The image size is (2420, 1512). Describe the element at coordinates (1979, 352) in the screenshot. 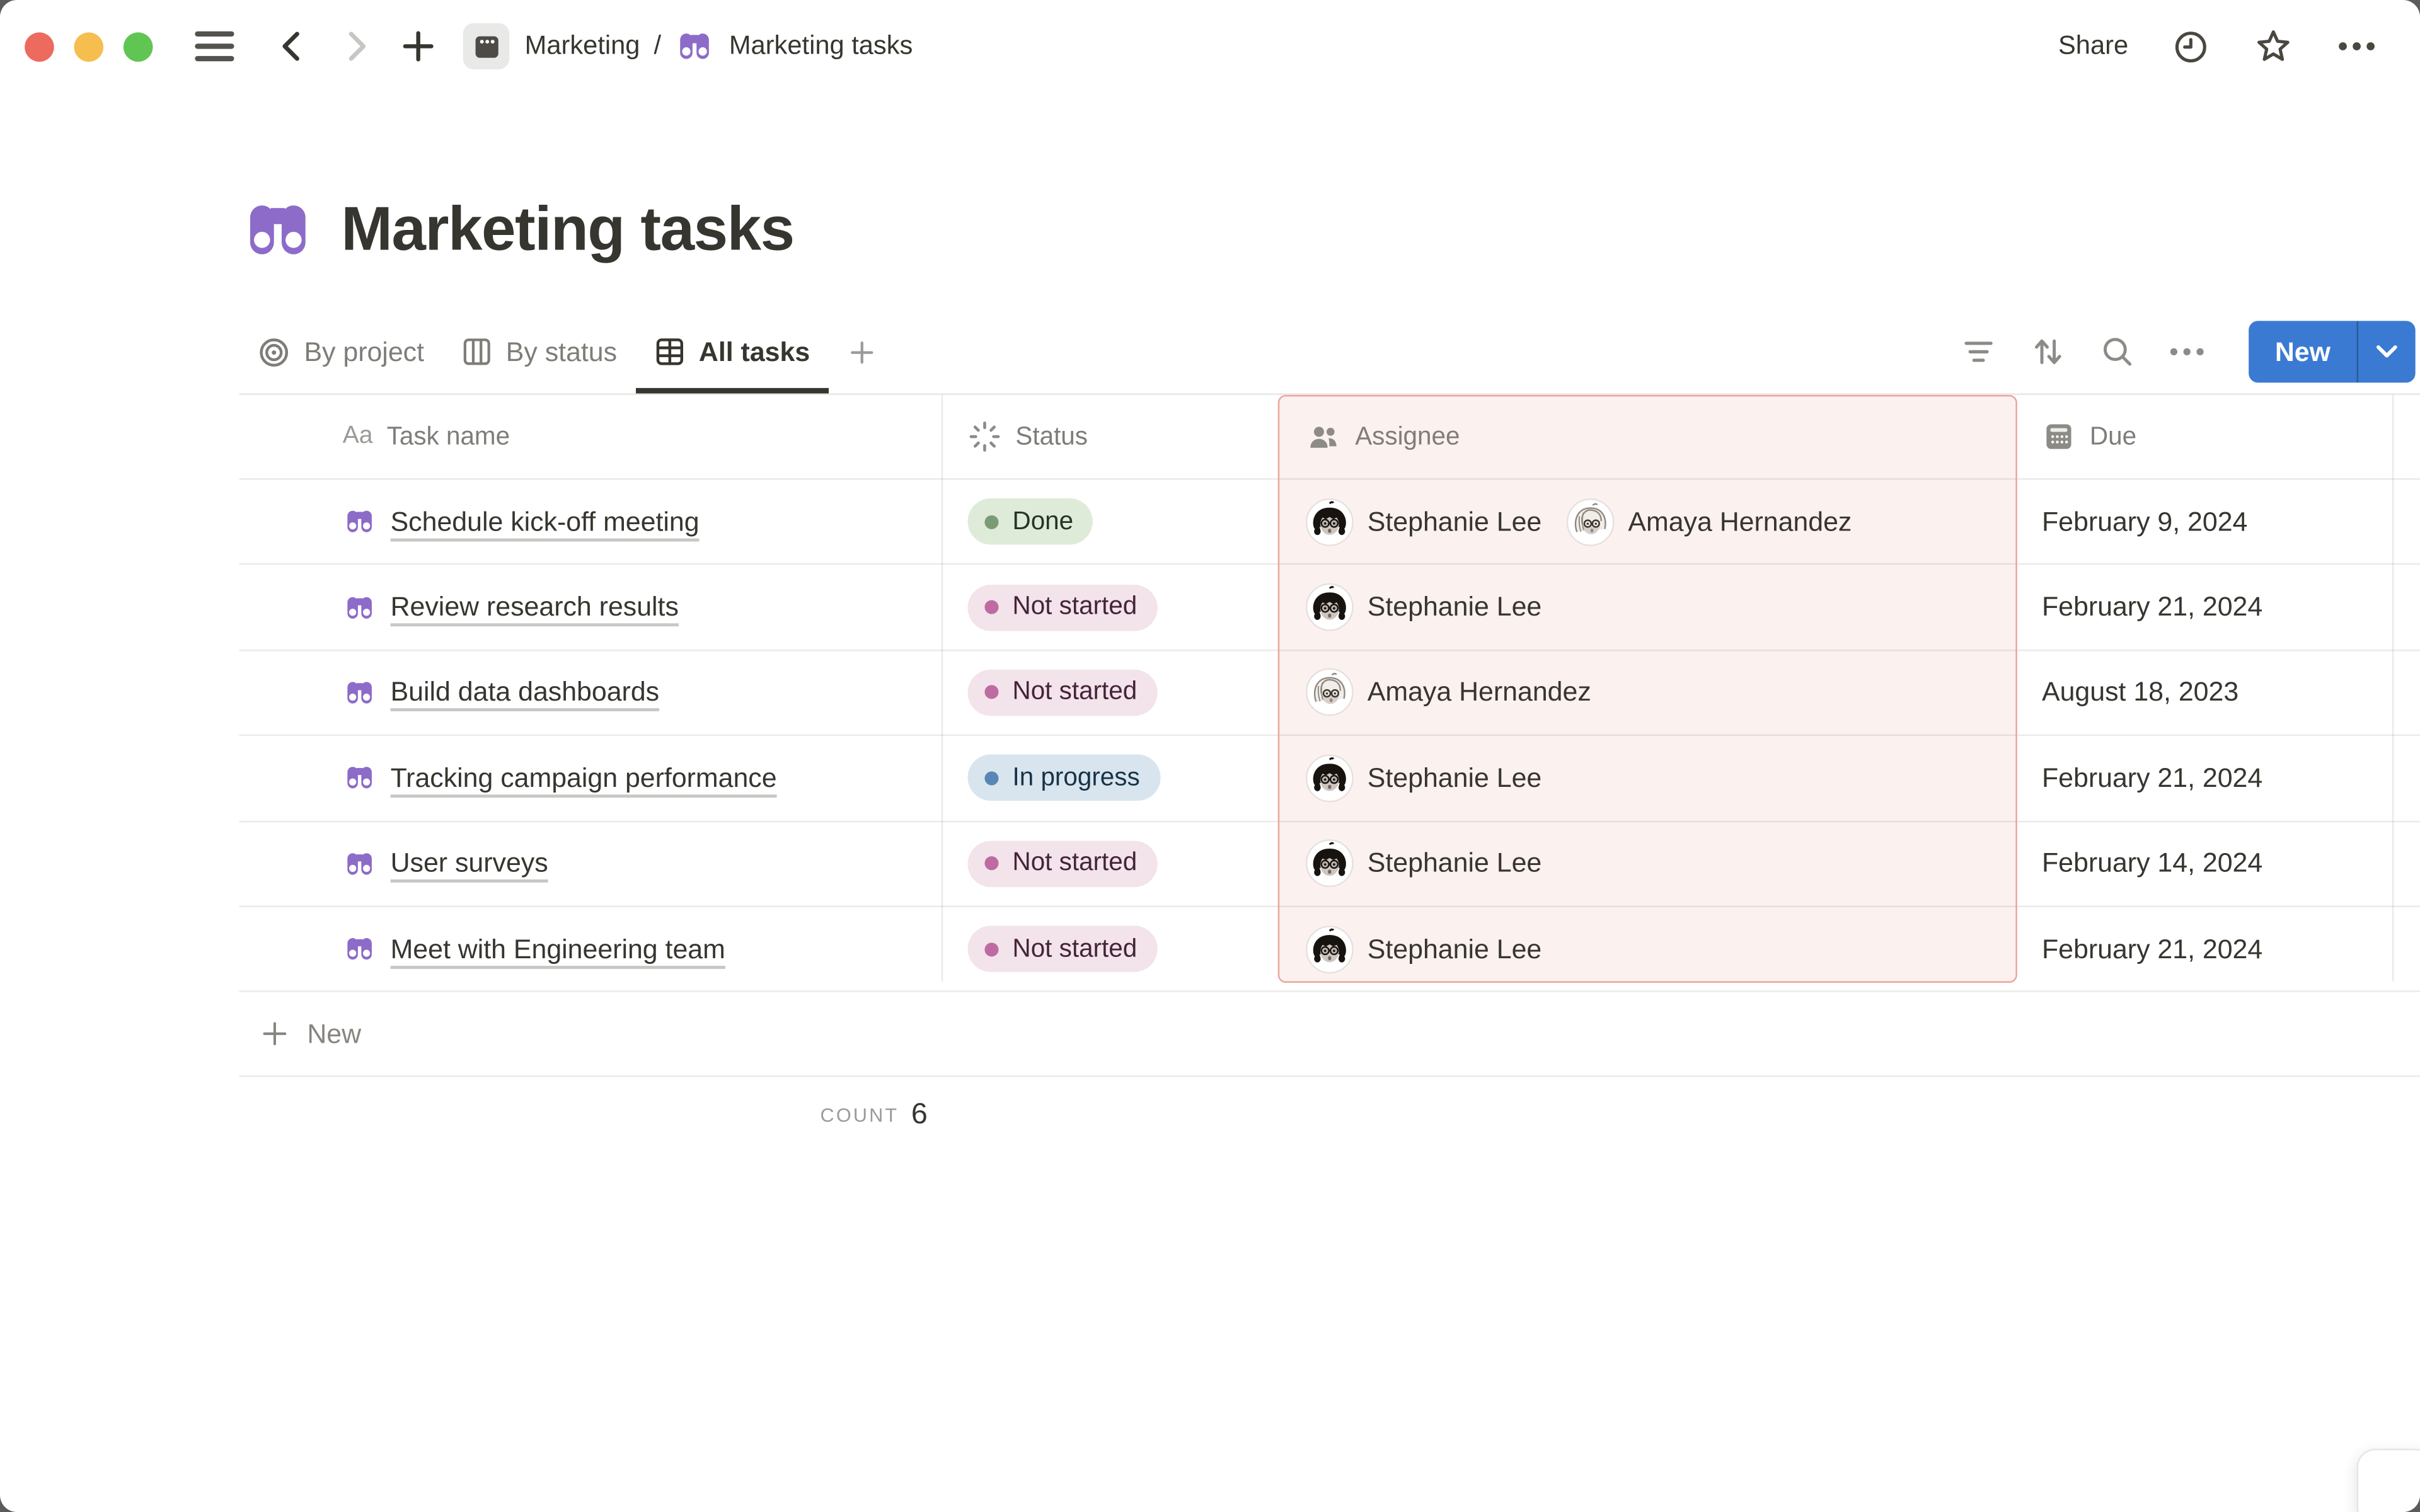

I see `filter-button` at that location.